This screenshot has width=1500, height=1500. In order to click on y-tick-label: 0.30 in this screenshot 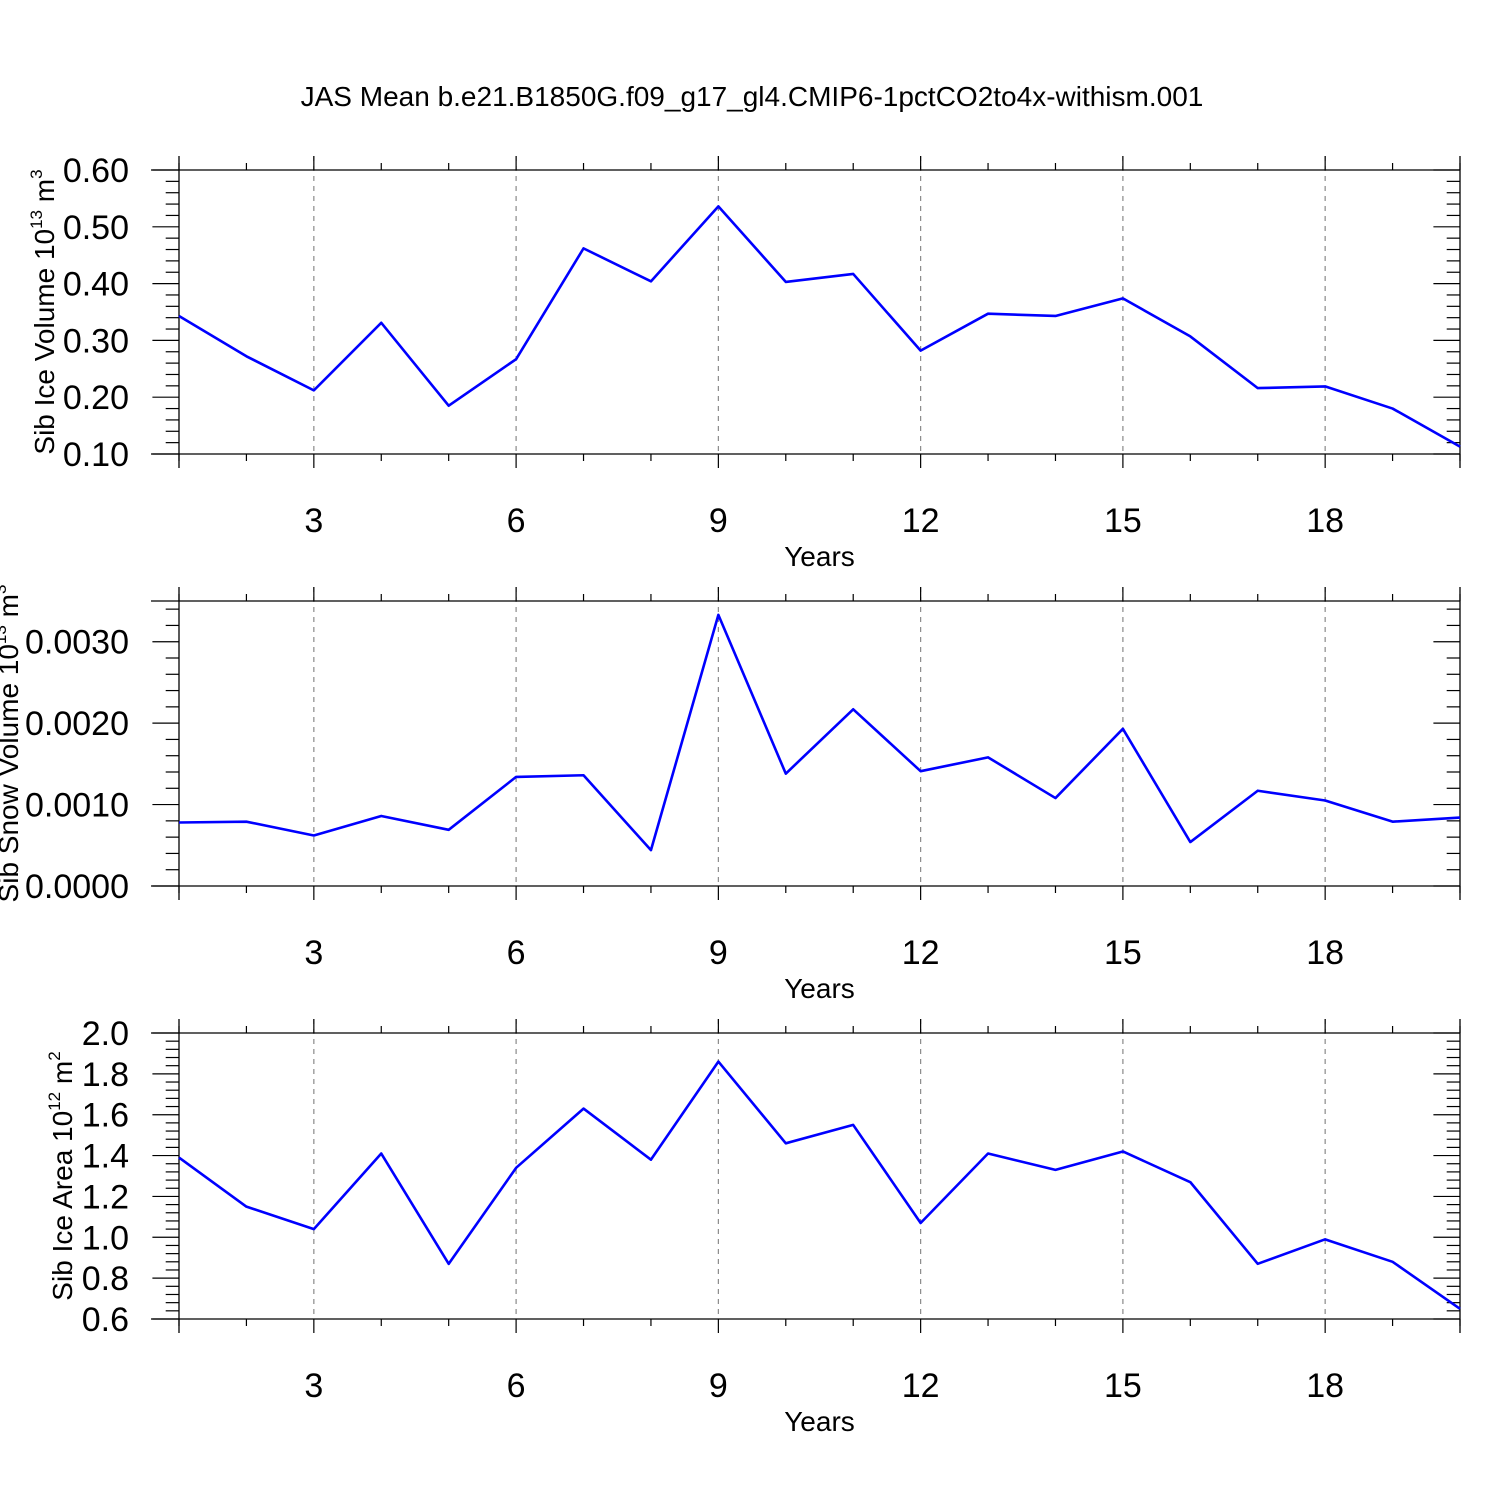, I will do `click(96, 341)`.